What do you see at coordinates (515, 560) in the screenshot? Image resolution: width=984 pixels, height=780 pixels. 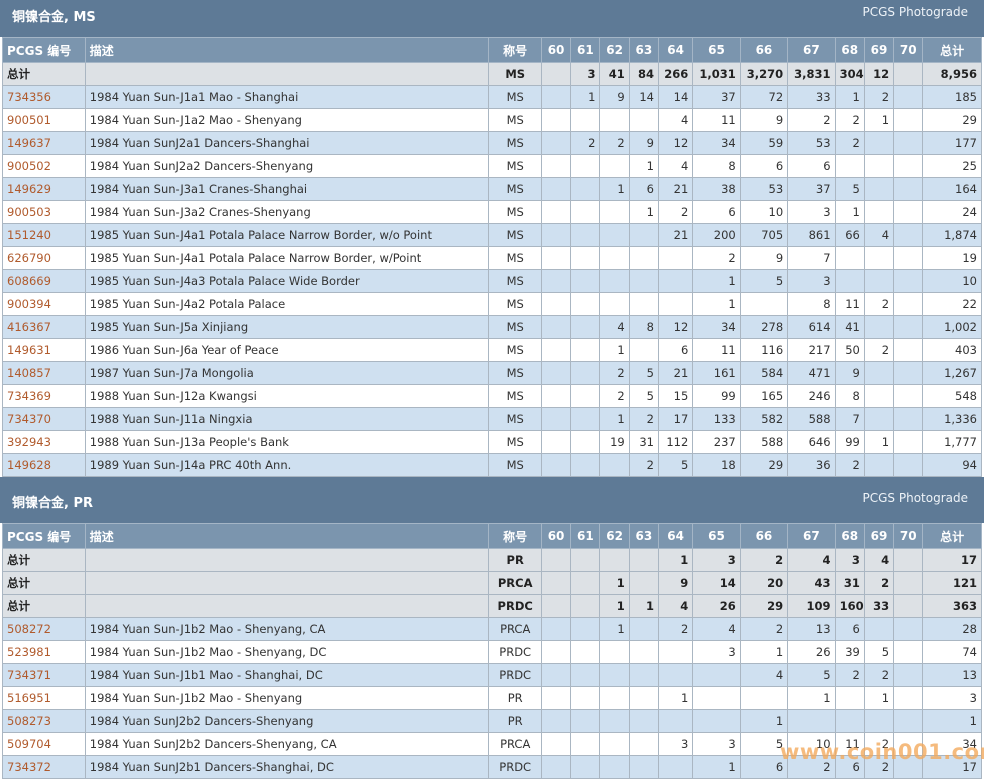 I see `designation-cell: PR` at bounding box center [515, 560].